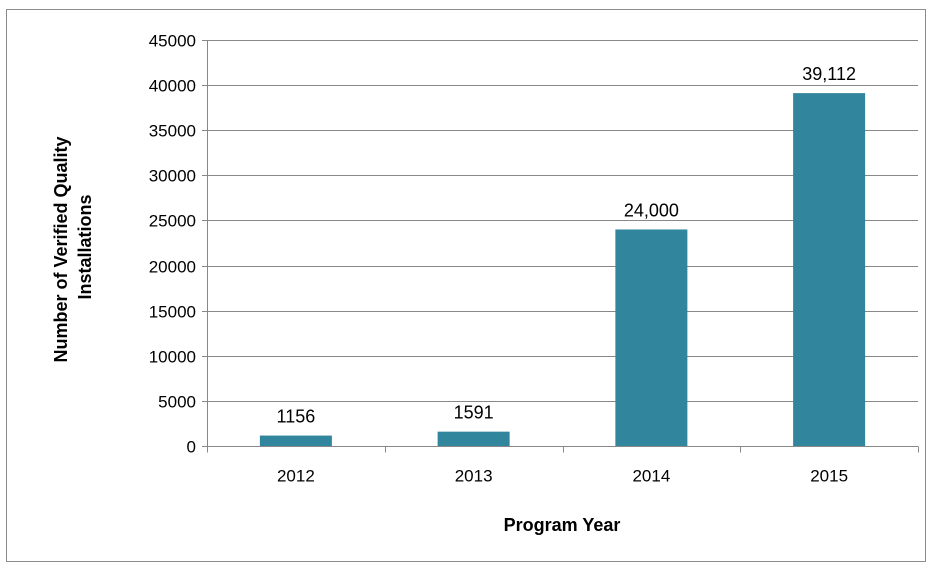 This screenshot has height=567, width=935. Describe the element at coordinates (562, 525) in the screenshot. I see `x-axis-title: Program Year` at that location.